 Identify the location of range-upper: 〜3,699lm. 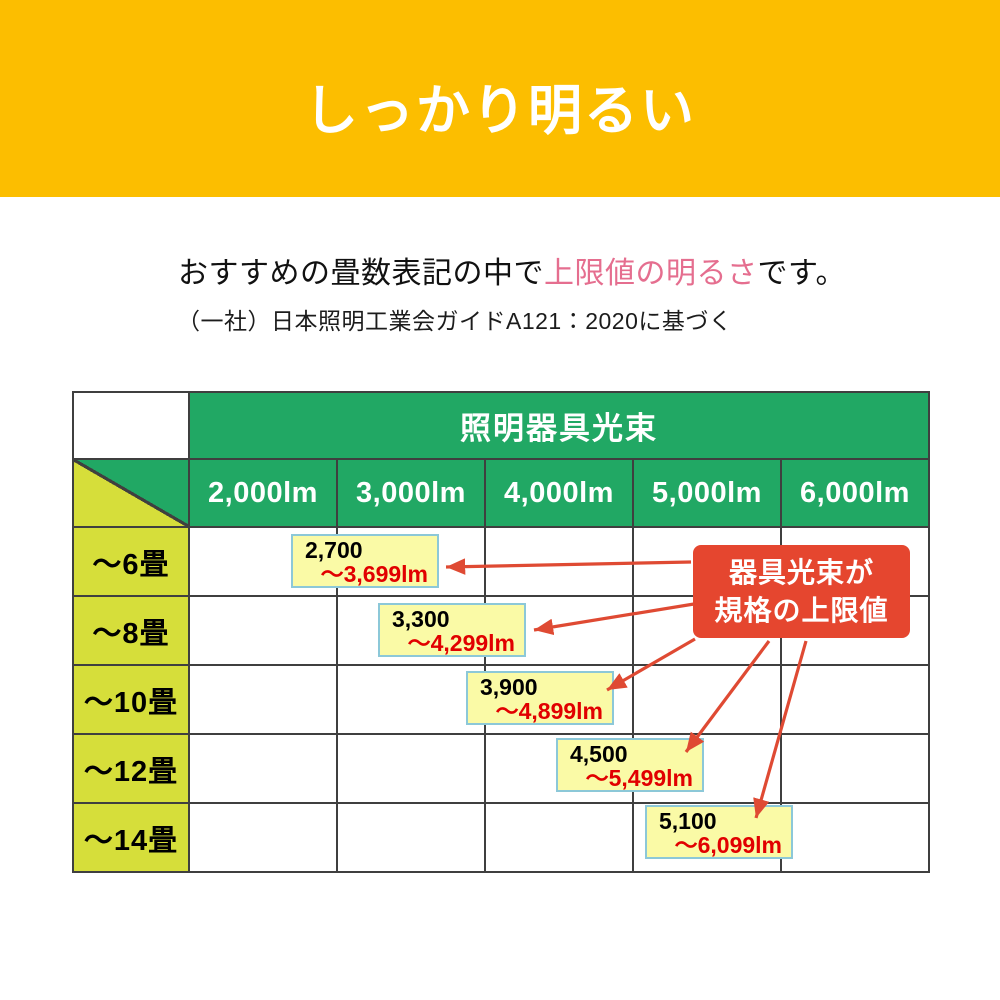
(374, 574).